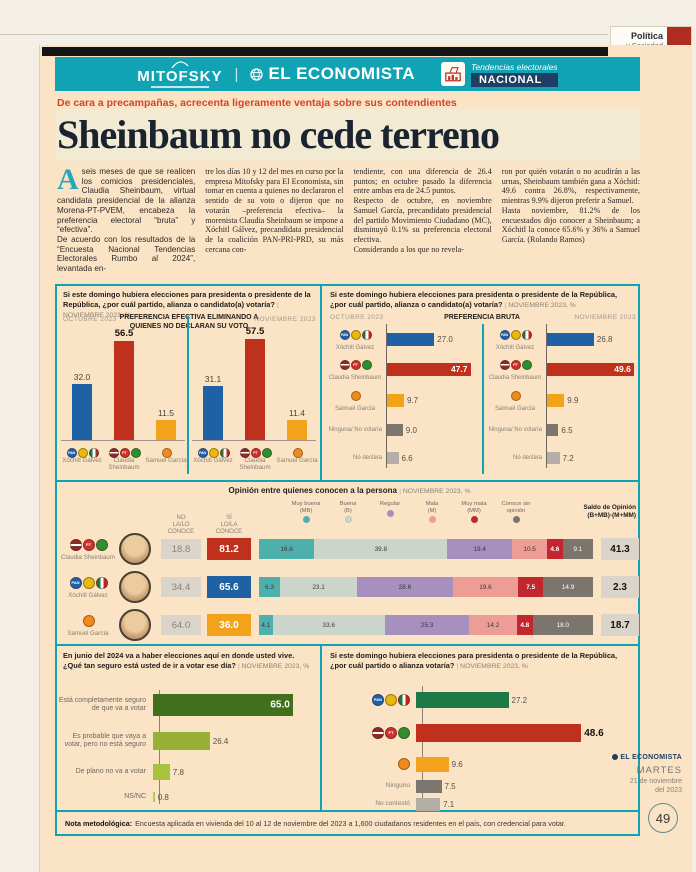  What do you see at coordinates (428, 804) in the screenshot?
I see `bar-no-contesto` at bounding box center [428, 804].